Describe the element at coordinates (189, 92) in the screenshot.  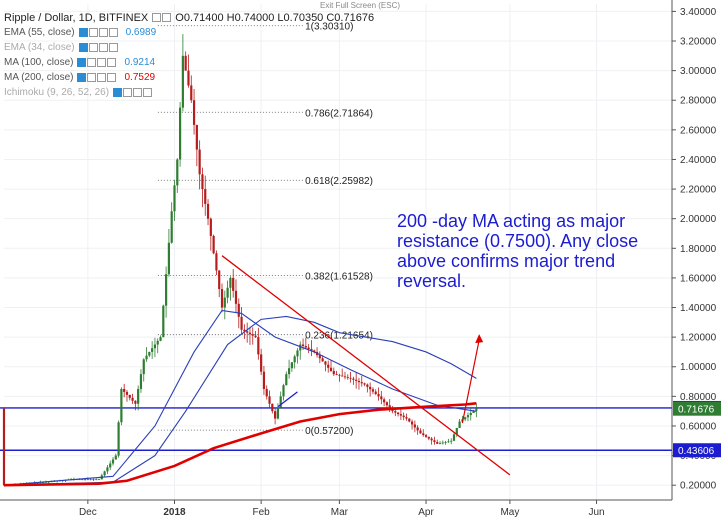
I see `indicator-row: Ichimoku (9, 26, 52, 26)` at that location.